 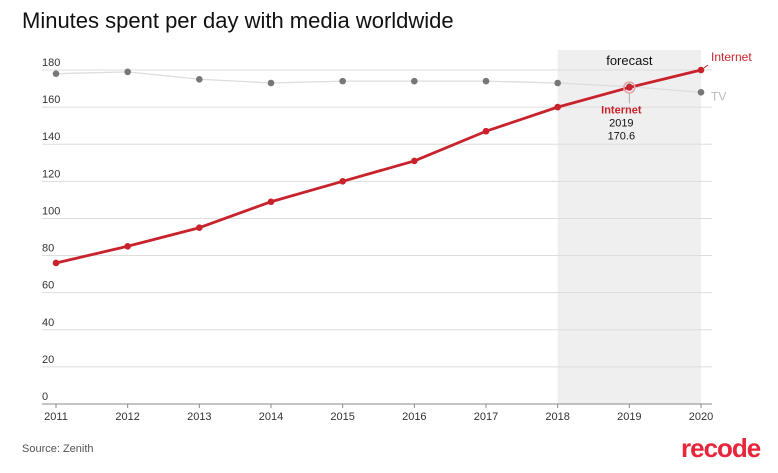 I want to click on x-tick-label: 2018, so click(x=557, y=417).